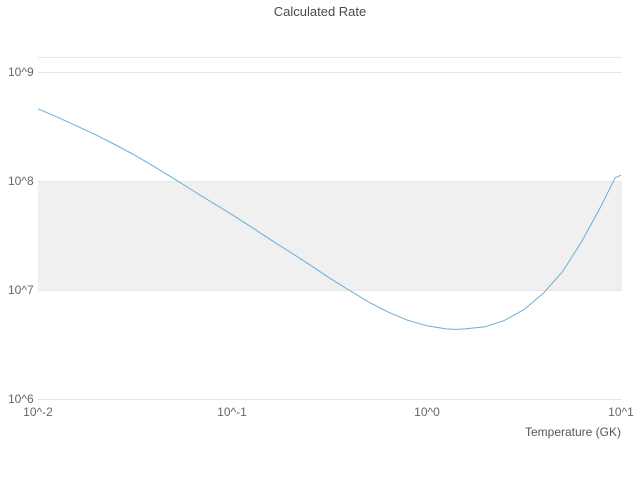 The width and height of the screenshot is (640, 480). Describe the element at coordinates (330, 72) in the screenshot. I see `gridline-1e9` at that location.